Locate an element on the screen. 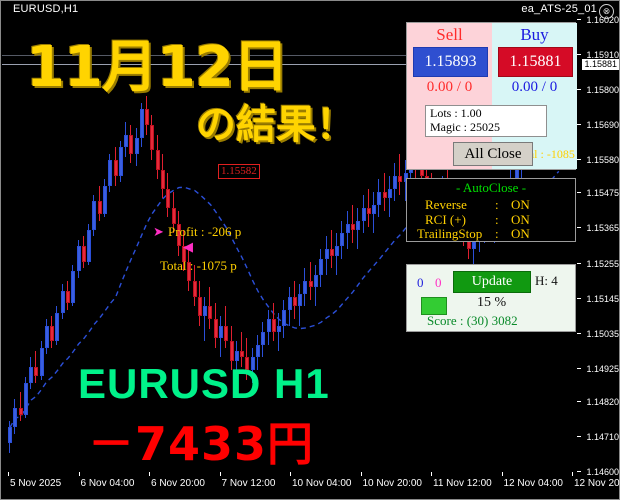 Image resolution: width=620 pixels, height=500 pixels. lots-magic-box: Lots : 1.00 Magic : 25025 is located at coordinates (486, 121).